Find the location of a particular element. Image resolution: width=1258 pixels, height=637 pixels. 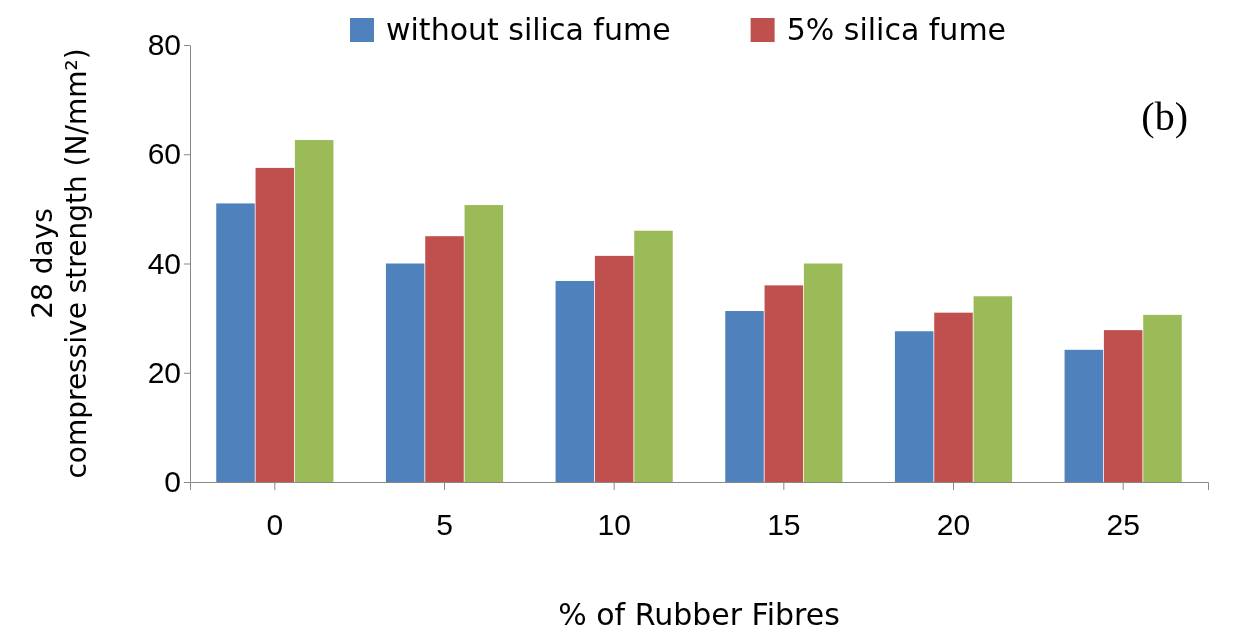

x-tick-label: 20 is located at coordinates (953, 524).